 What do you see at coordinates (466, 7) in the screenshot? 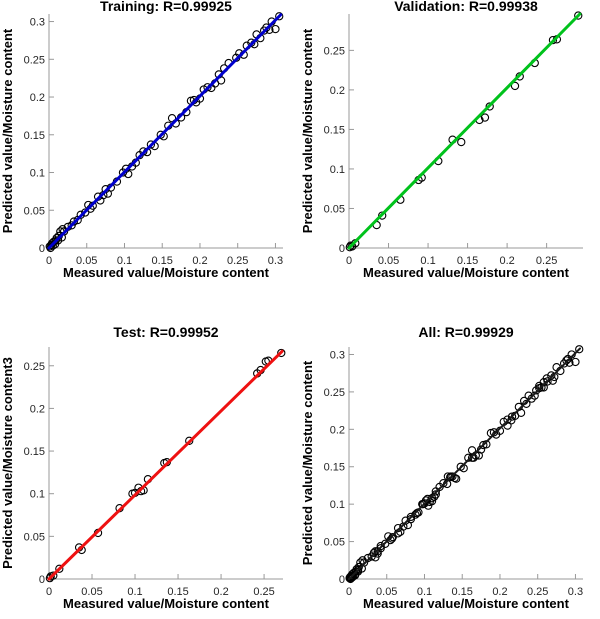
I see `plot-title: Validation: R=0.99938` at bounding box center [466, 7].